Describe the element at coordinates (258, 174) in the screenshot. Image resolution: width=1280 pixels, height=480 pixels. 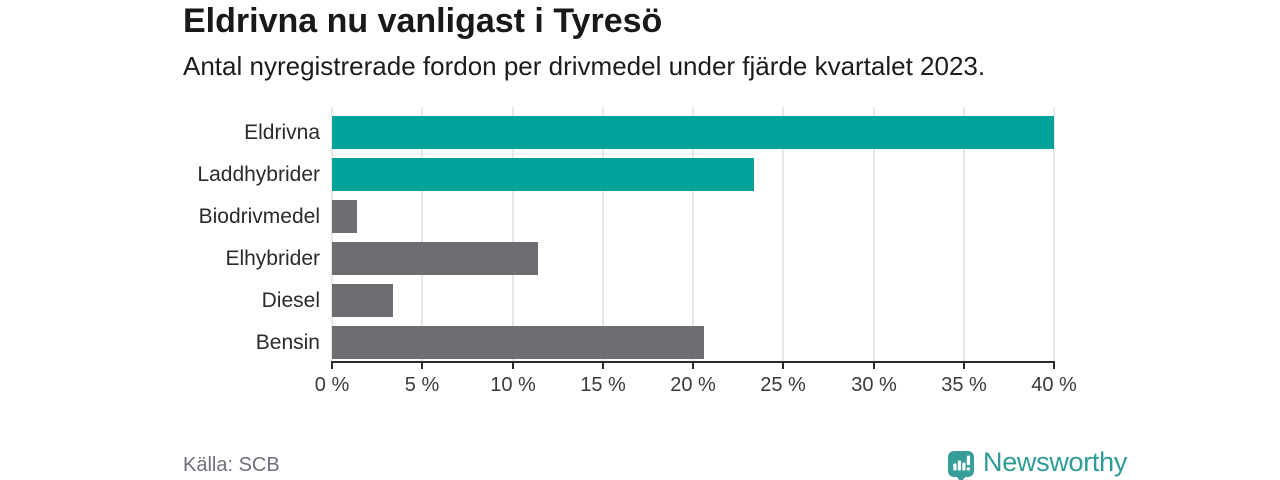
I see `category-label: Laddhybrider` at that location.